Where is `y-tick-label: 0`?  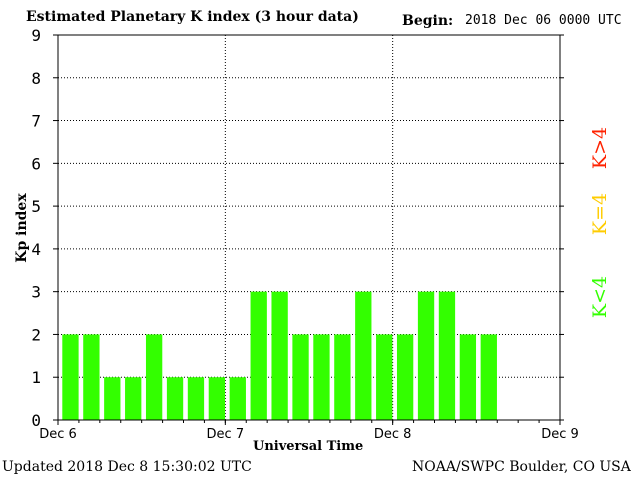 y-tick-label: 0 is located at coordinates (36, 420).